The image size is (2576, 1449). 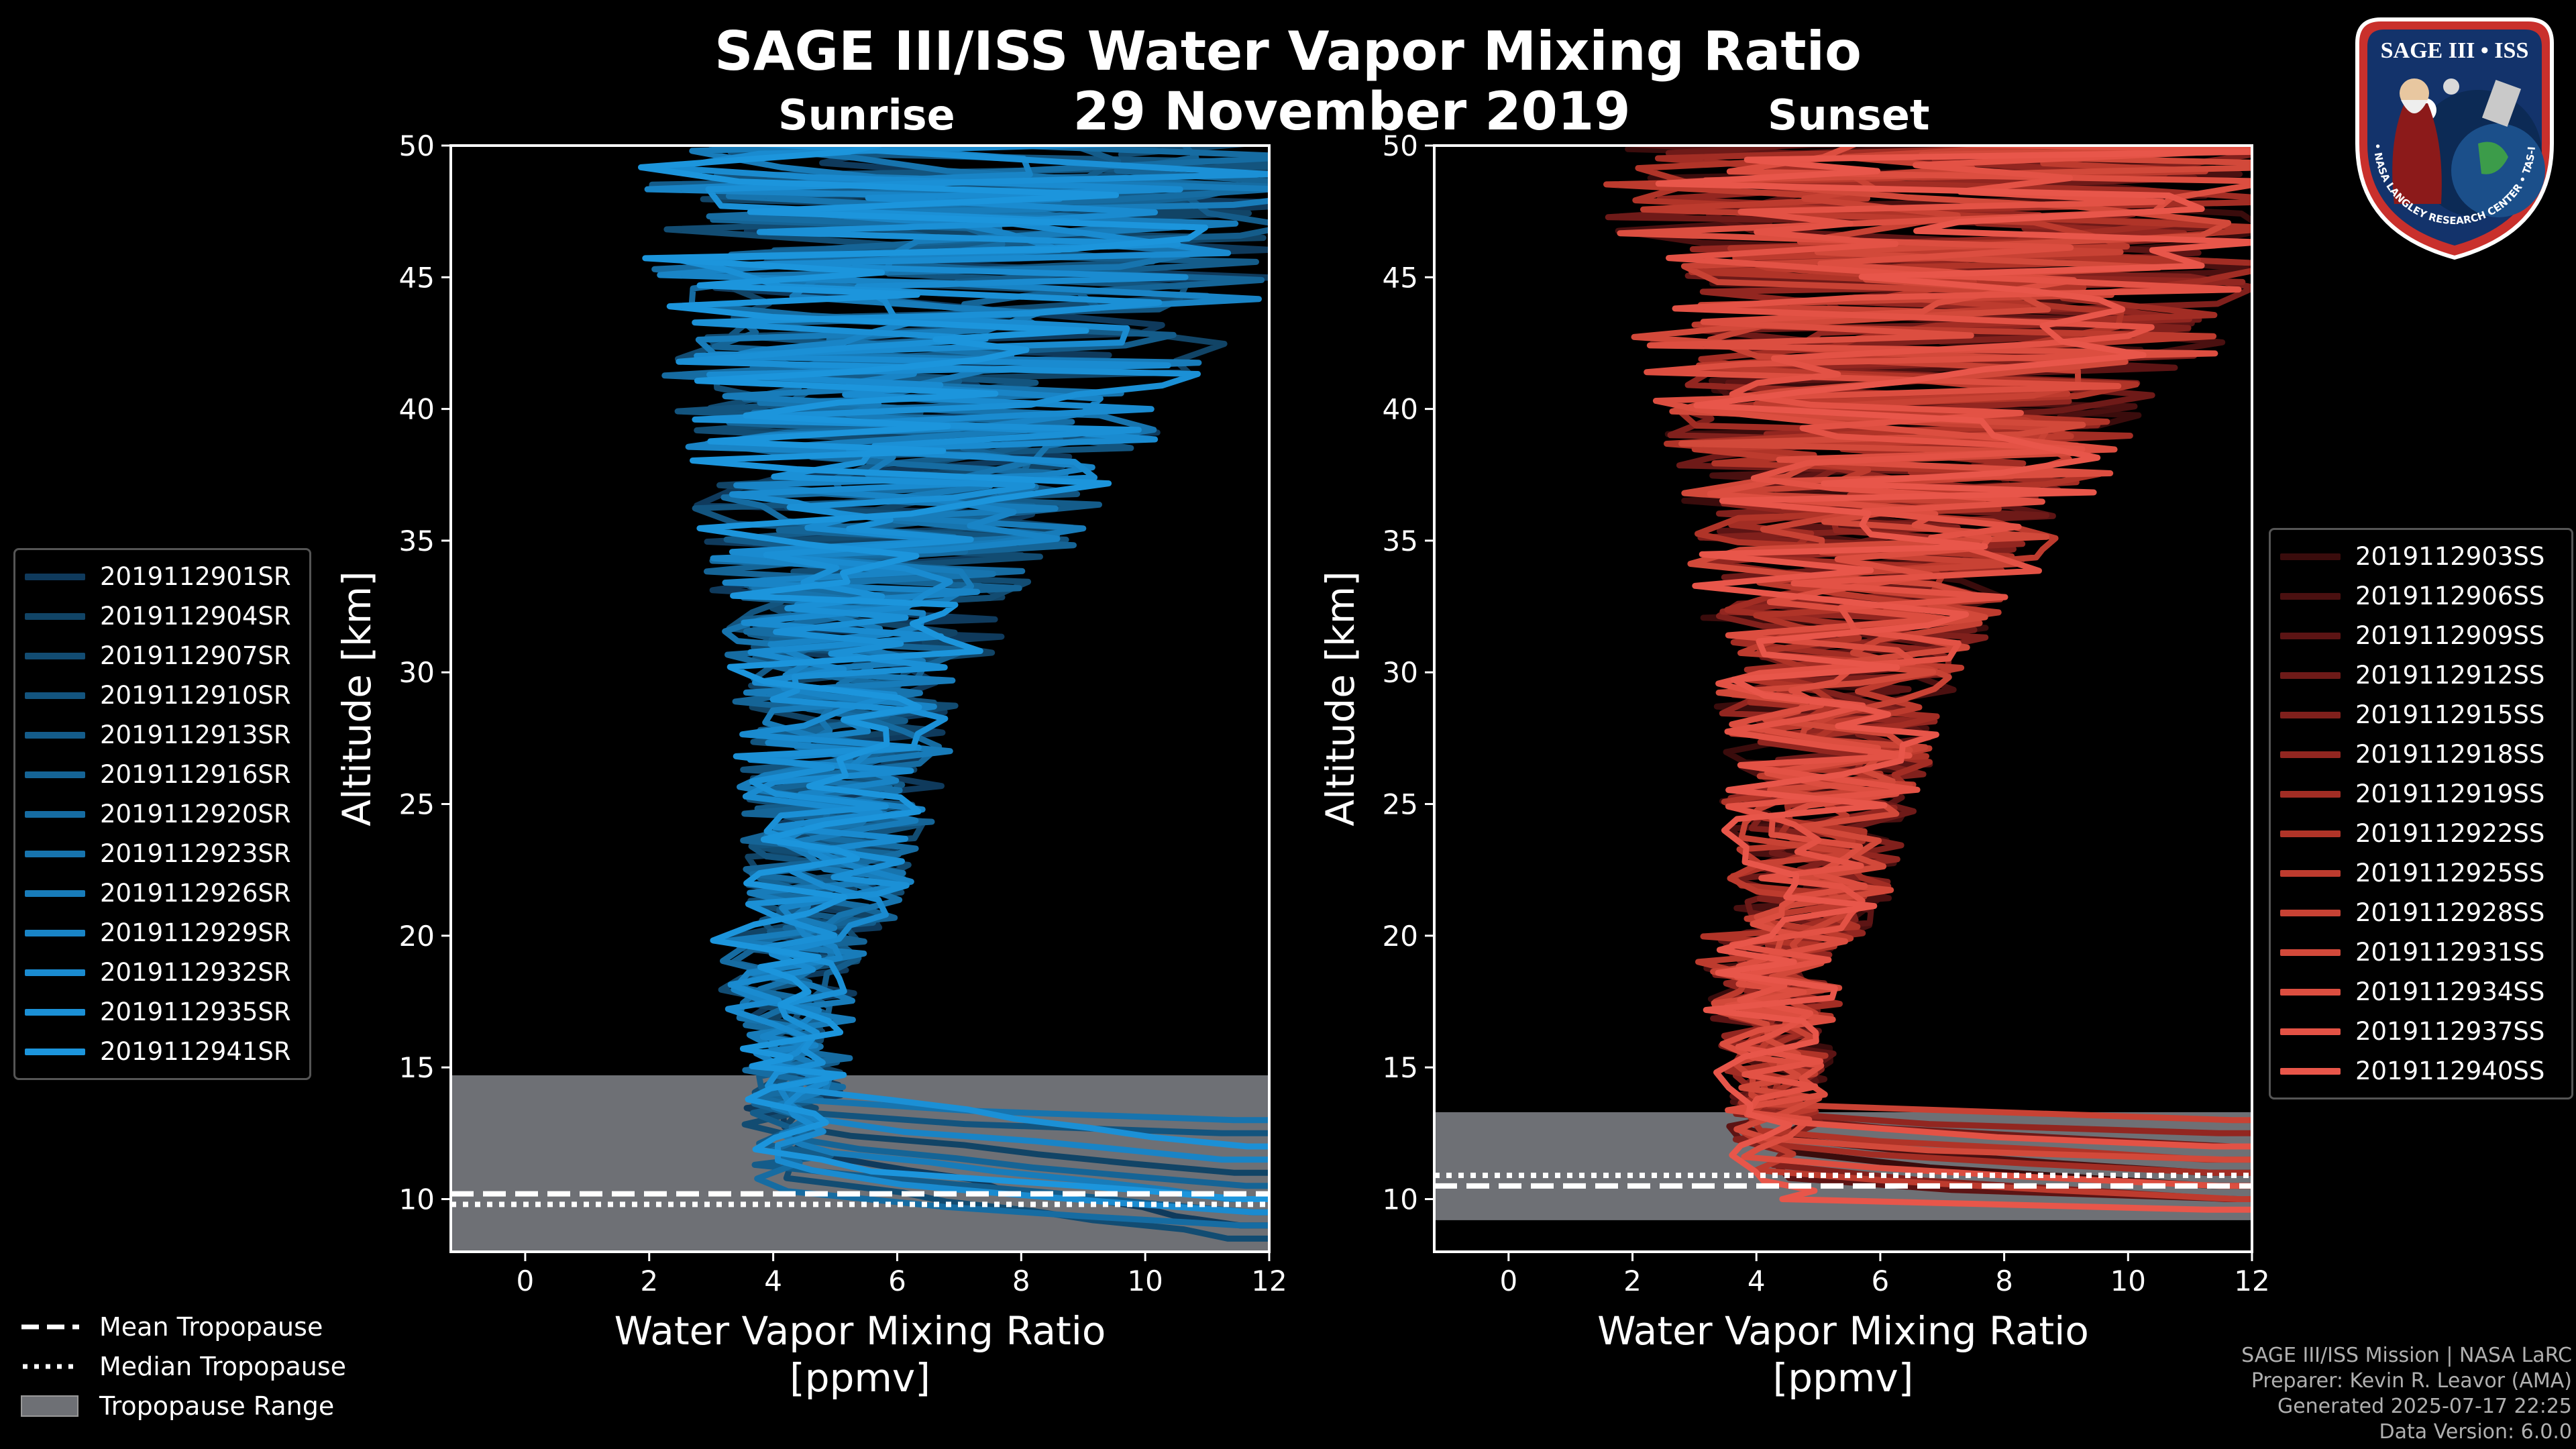 I want to click on legend-label: 2019112941SR, so click(x=195, y=1051).